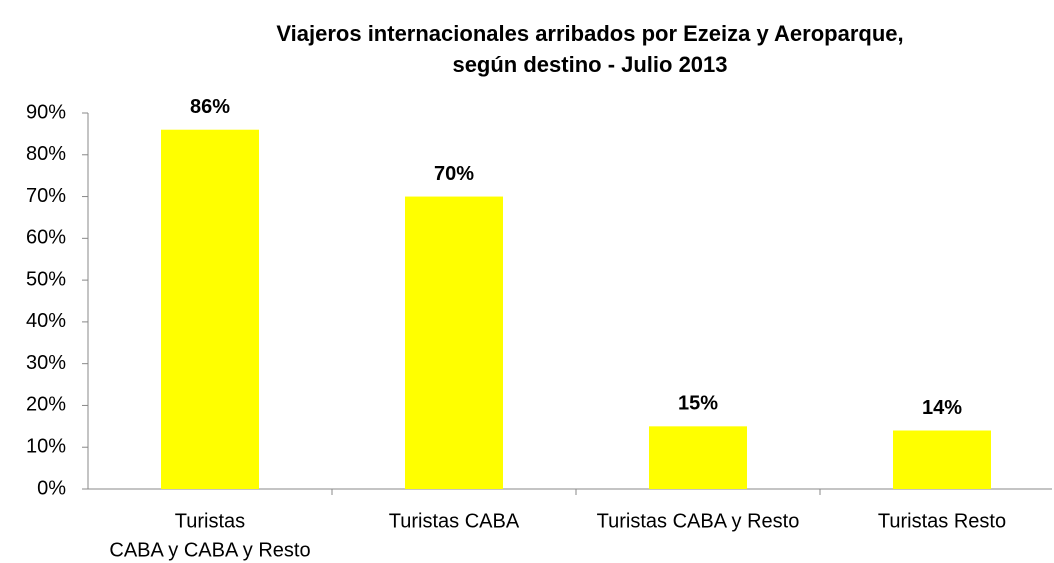 This screenshot has width=1054, height=563. What do you see at coordinates (46, 112) in the screenshot?
I see `y-tick-label: 90%` at bounding box center [46, 112].